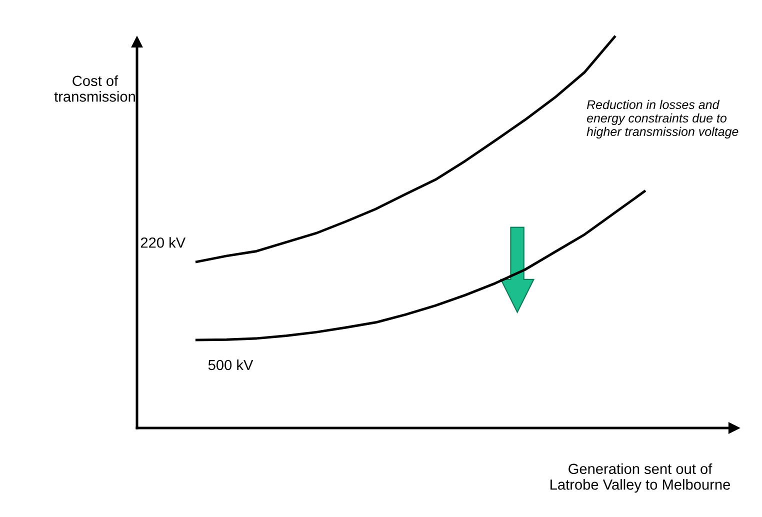 The image size is (762, 517). Describe the element at coordinates (231, 364) in the screenshot. I see `series-label: 500 kV` at that location.